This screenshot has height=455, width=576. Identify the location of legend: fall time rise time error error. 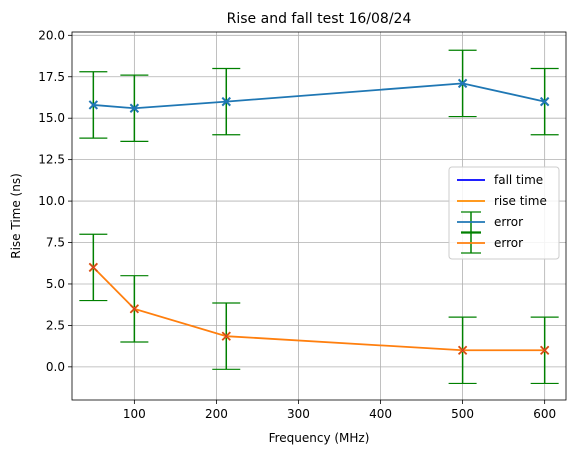
(504, 213).